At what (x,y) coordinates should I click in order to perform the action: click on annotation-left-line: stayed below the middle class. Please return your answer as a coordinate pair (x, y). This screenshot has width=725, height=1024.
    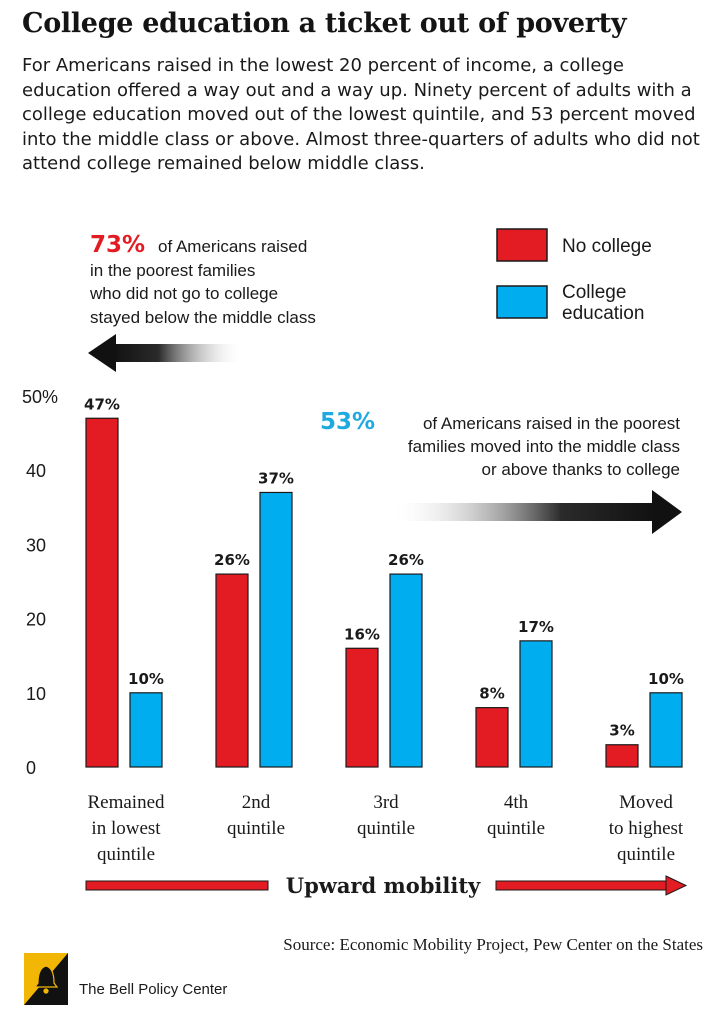
    Looking at the image, I should click on (203, 317).